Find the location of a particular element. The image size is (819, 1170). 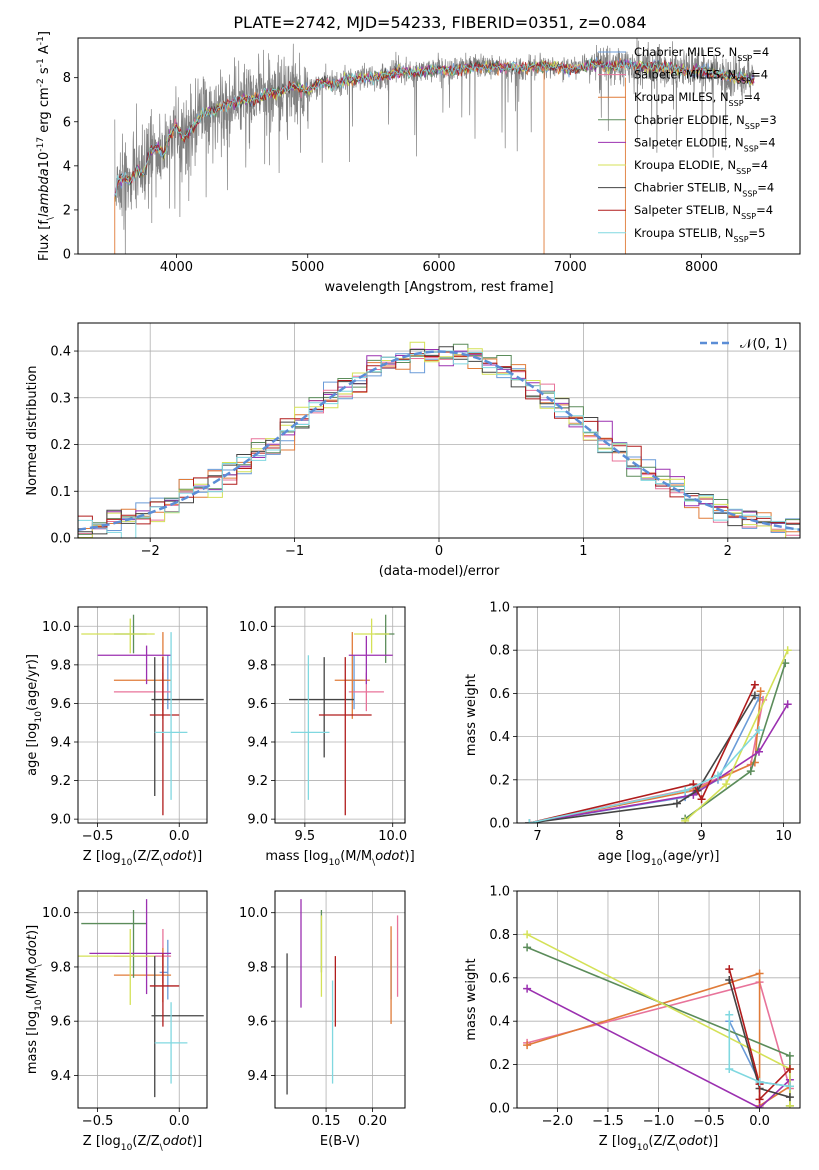

y-axis-label: mass [log10(M/M\odot)] is located at coordinates (34, 999).